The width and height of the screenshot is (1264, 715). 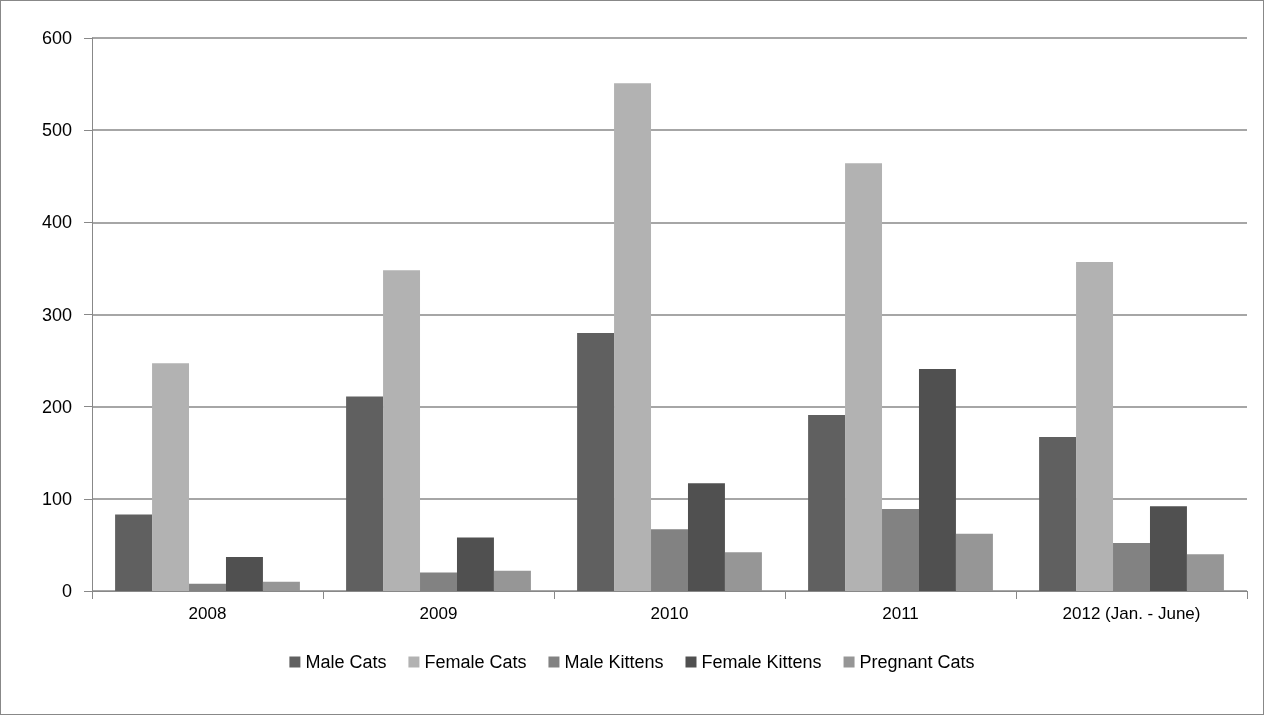 What do you see at coordinates (56, 498) in the screenshot?
I see `y-tick-label: 100` at bounding box center [56, 498].